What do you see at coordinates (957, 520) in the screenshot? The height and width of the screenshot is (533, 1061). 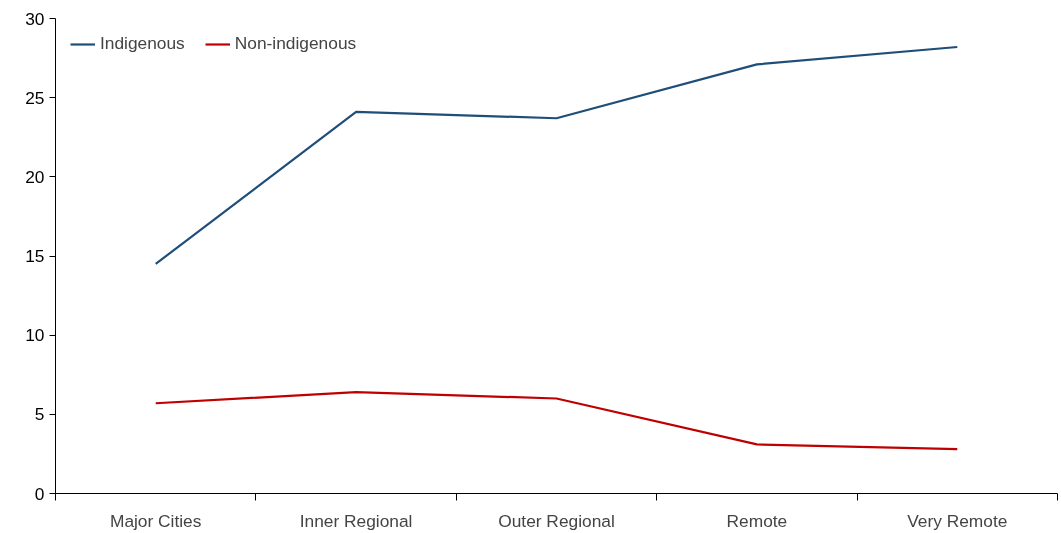 I see `x-tick-label: Very Remote` at bounding box center [957, 520].